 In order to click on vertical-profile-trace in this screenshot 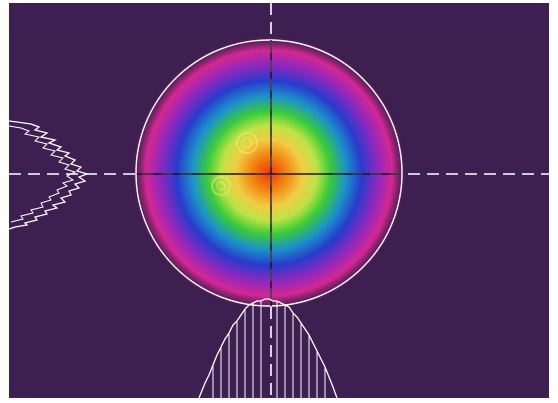, I will do `click(49, 175)`.